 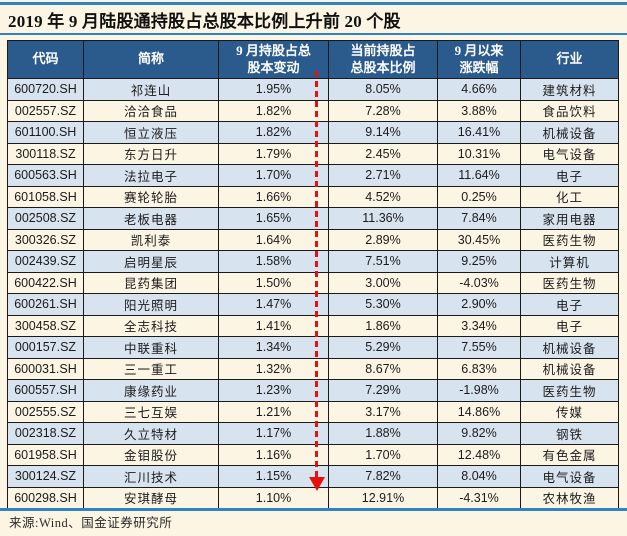 What do you see at coordinates (479, 390) in the screenshot?
I see `cell-pct: -1.98%` at bounding box center [479, 390].